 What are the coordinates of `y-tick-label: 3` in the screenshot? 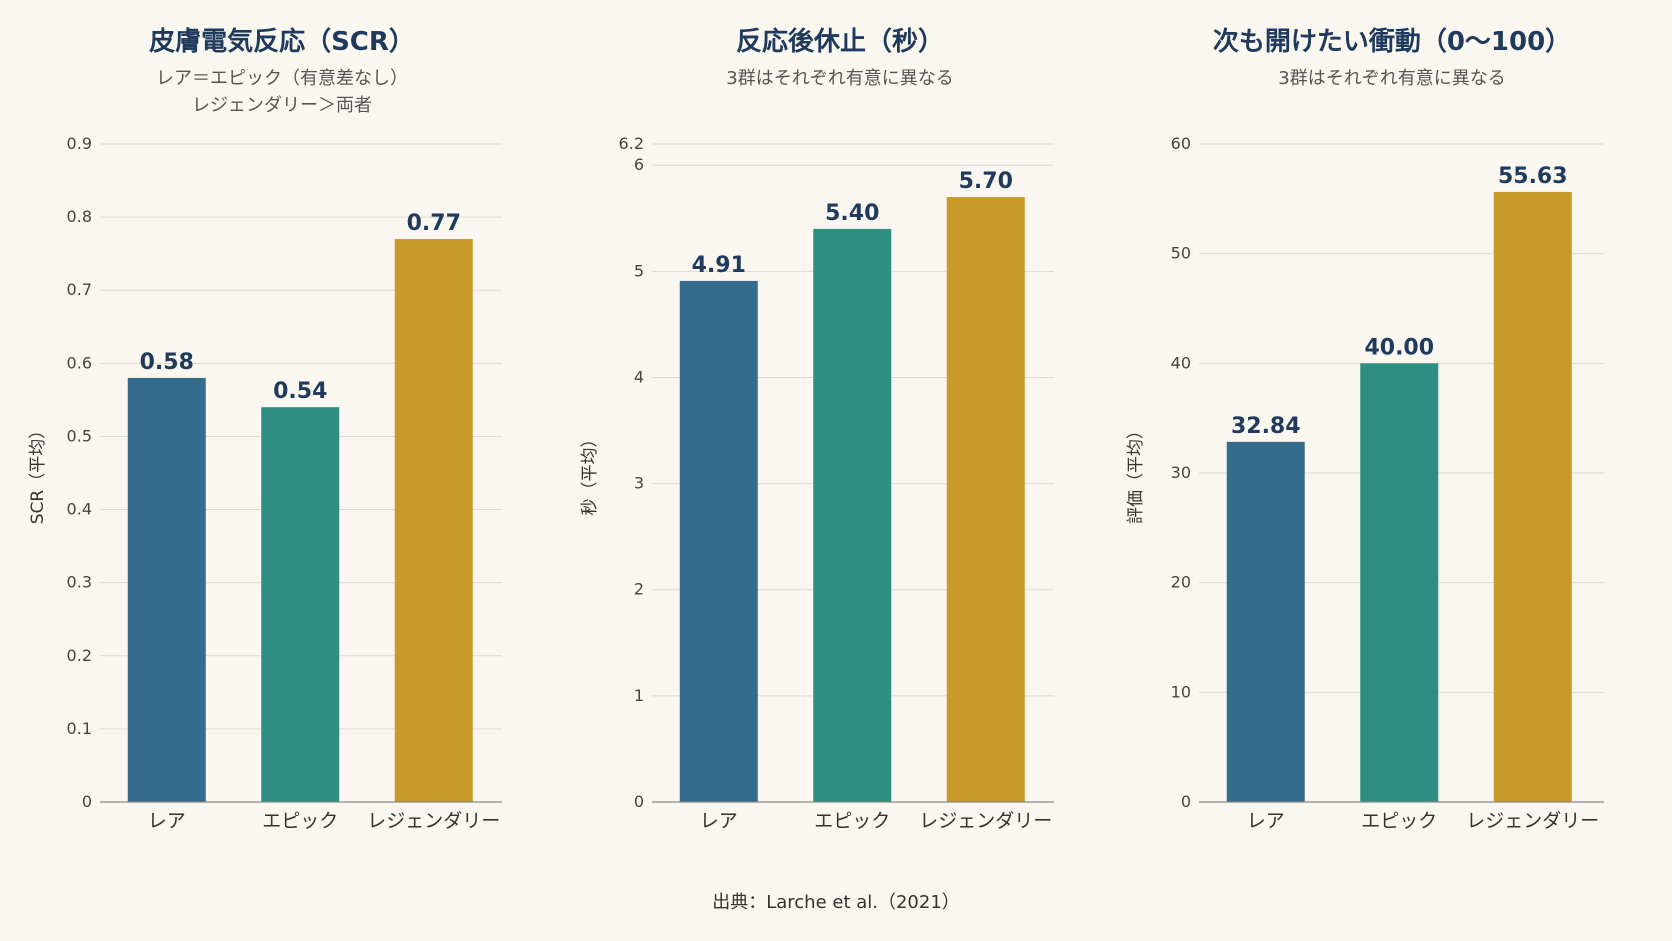 It's located at (639, 483).